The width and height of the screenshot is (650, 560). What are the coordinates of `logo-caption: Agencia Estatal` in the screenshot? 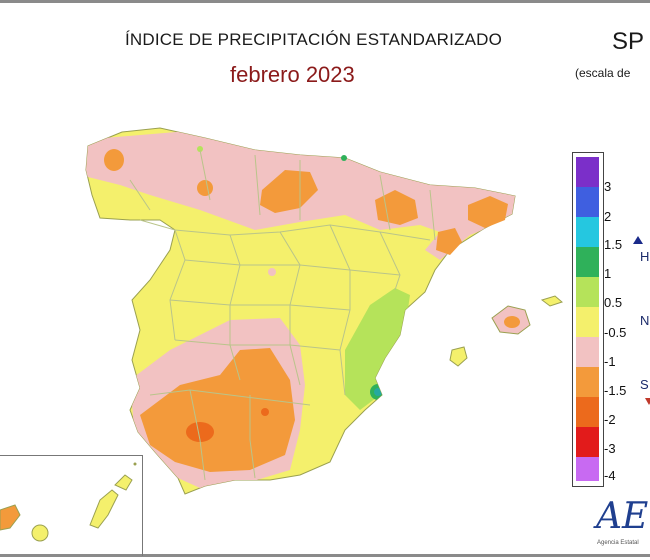 It's located at (618, 543).